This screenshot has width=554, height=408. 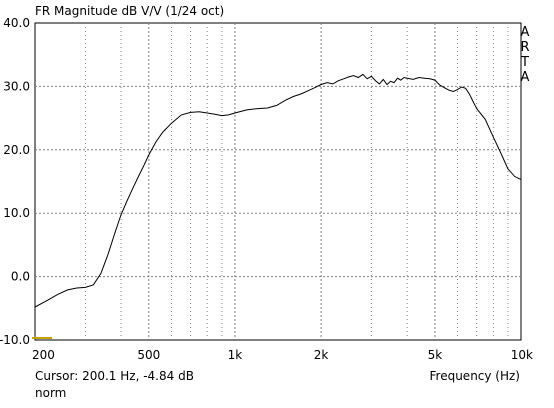 I want to click on x-tick-label-2k: 2k, so click(x=321, y=355).